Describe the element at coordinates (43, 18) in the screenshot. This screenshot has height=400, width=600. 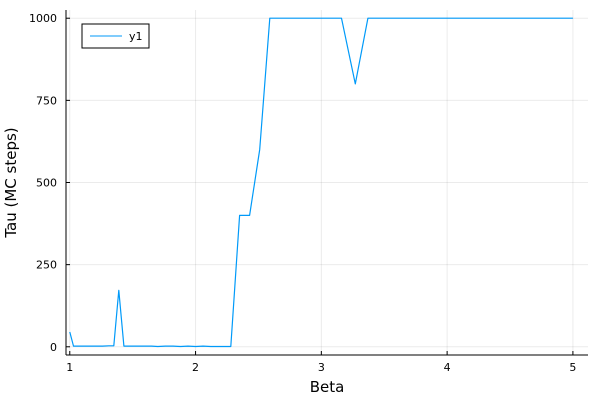
I see `y-tick-label: 1000` at that location.